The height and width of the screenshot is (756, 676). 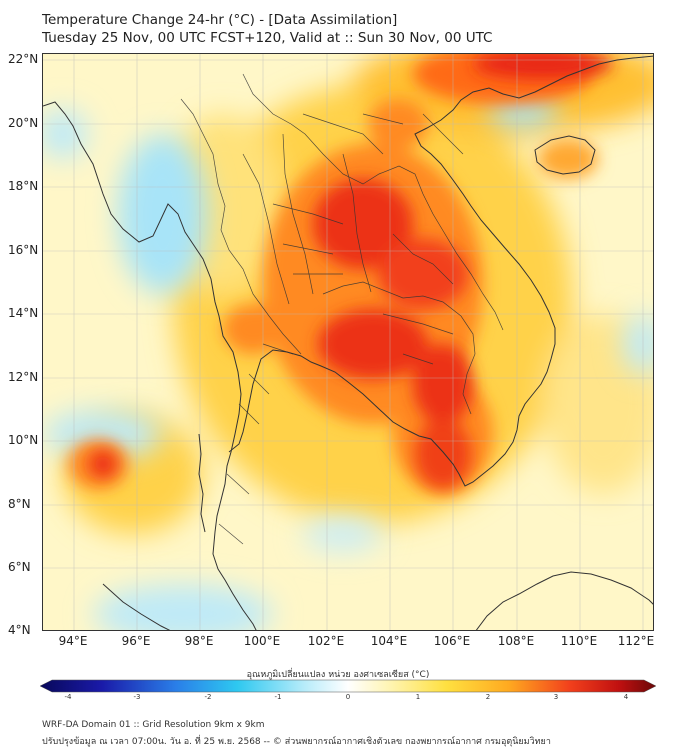 I want to click on hot-zone, so click(x=253, y=329).